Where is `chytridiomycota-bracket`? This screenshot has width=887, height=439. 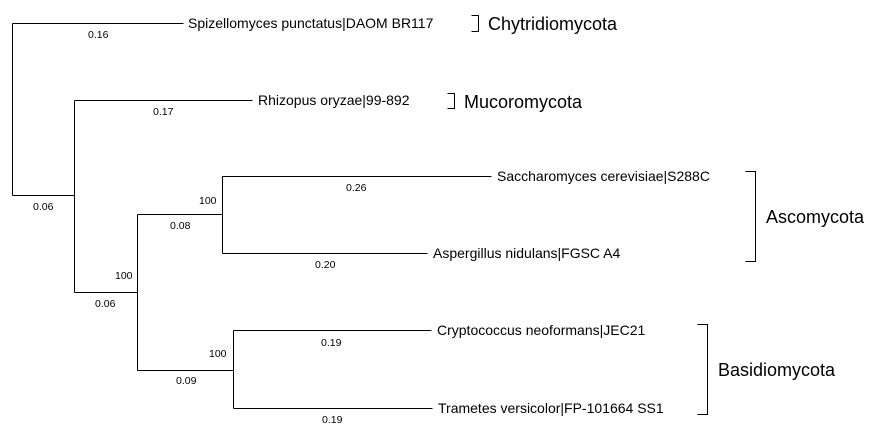 chytridiomycota-bracket is located at coordinates (475, 23).